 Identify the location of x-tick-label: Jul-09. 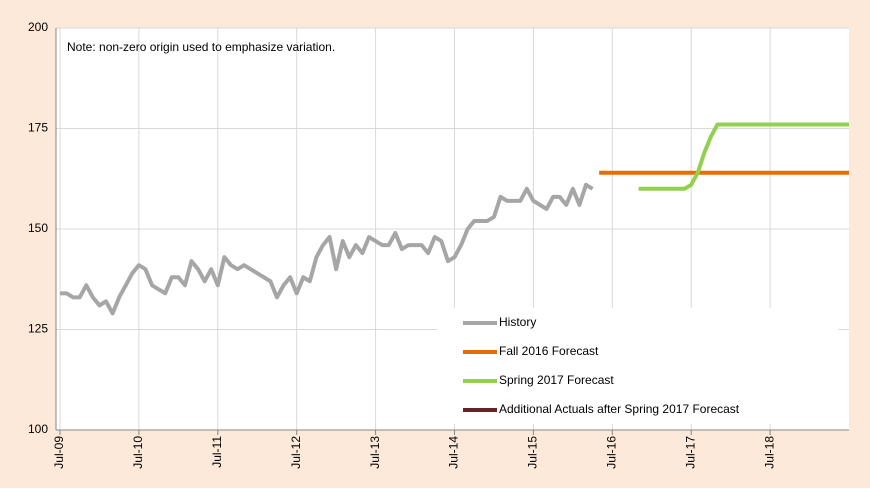
(59, 452).